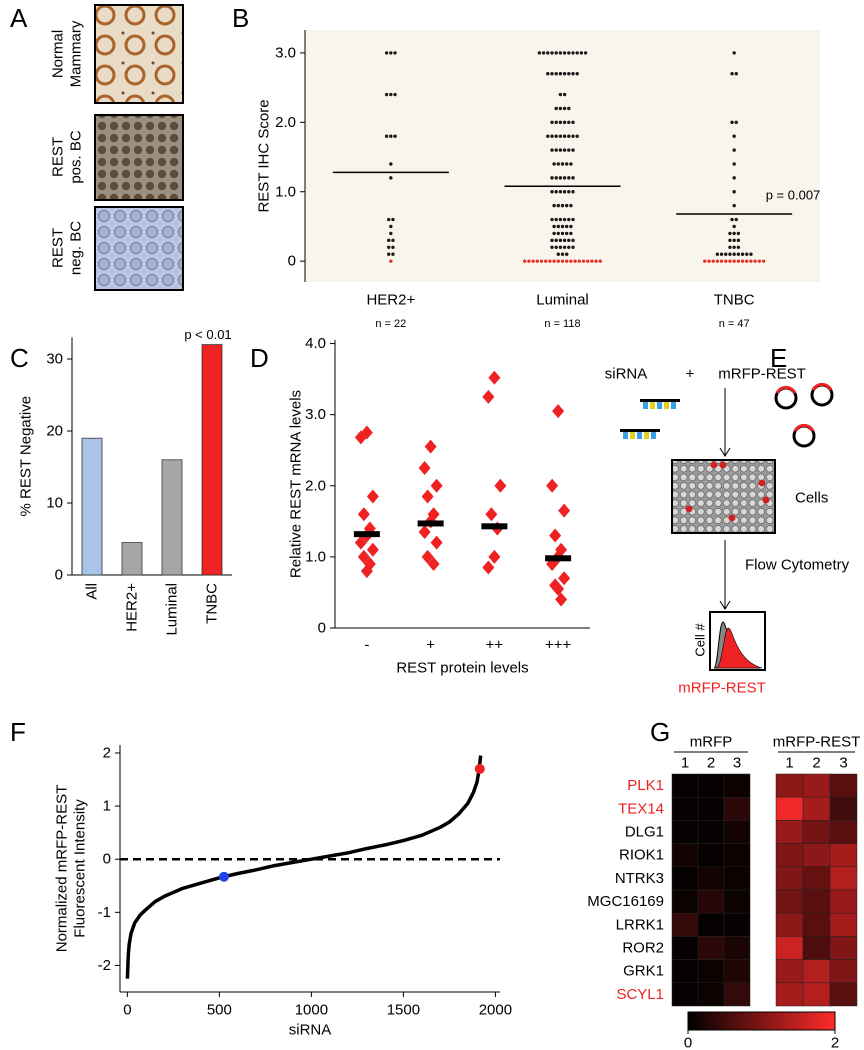  I want to click on plasmid-icon, so click(804, 415).